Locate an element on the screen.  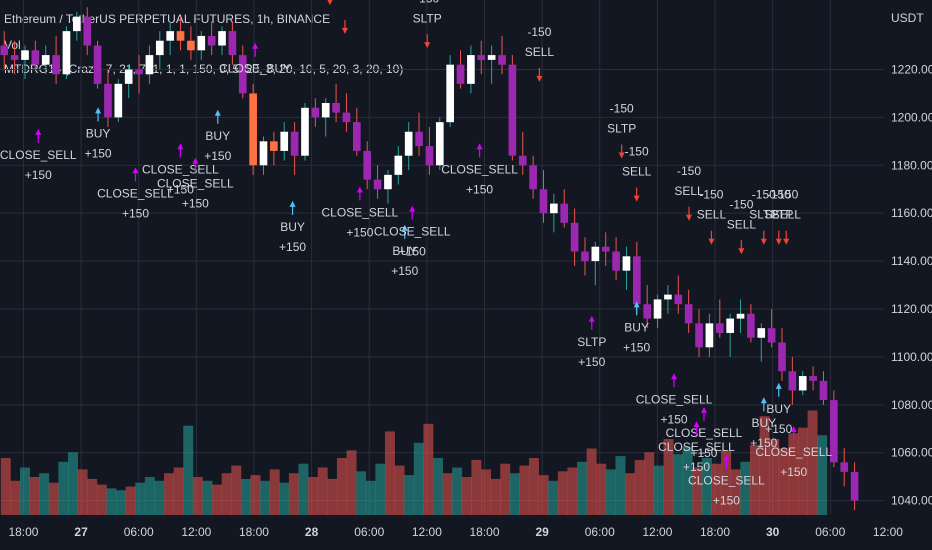
time-tick-label: 18:00 is located at coordinates (484, 532).